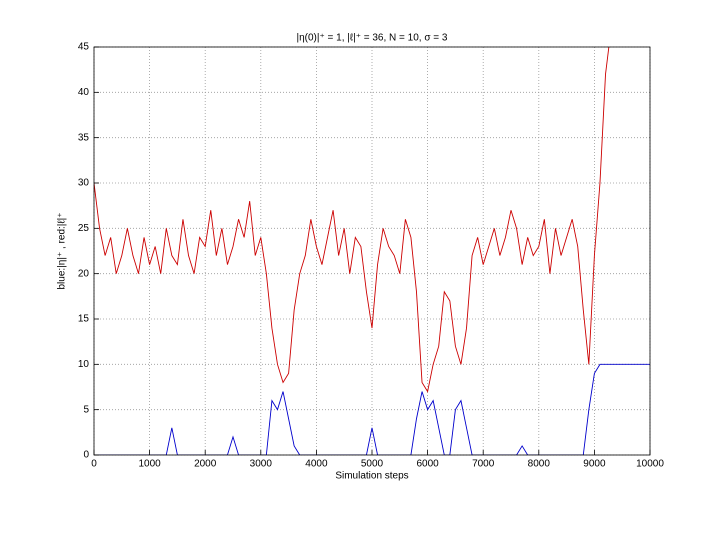 This screenshot has width=720, height=540. I want to click on series-line, so click(372, 409).